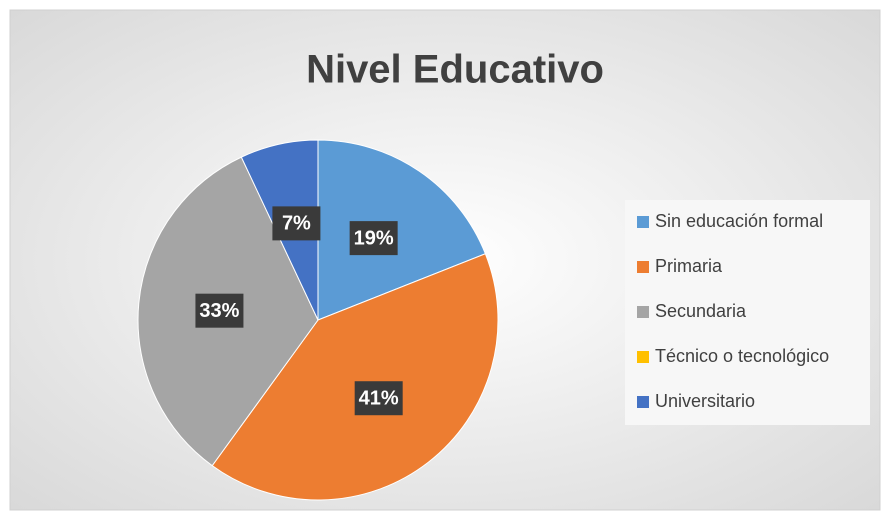 This screenshot has width=889, height=524. Describe the element at coordinates (689, 266) in the screenshot. I see `legend-label: Primaria` at that location.